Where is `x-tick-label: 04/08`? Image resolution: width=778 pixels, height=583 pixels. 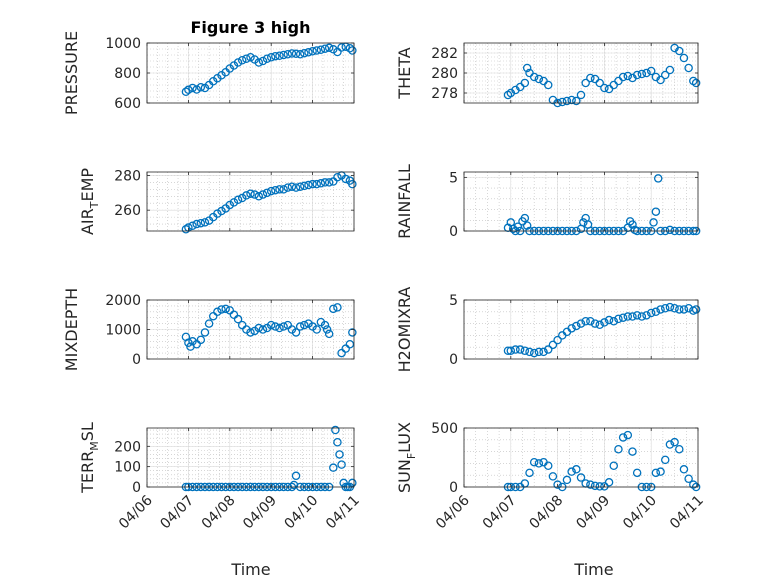 x-tick-label: 04/08 is located at coordinates (547, 513).